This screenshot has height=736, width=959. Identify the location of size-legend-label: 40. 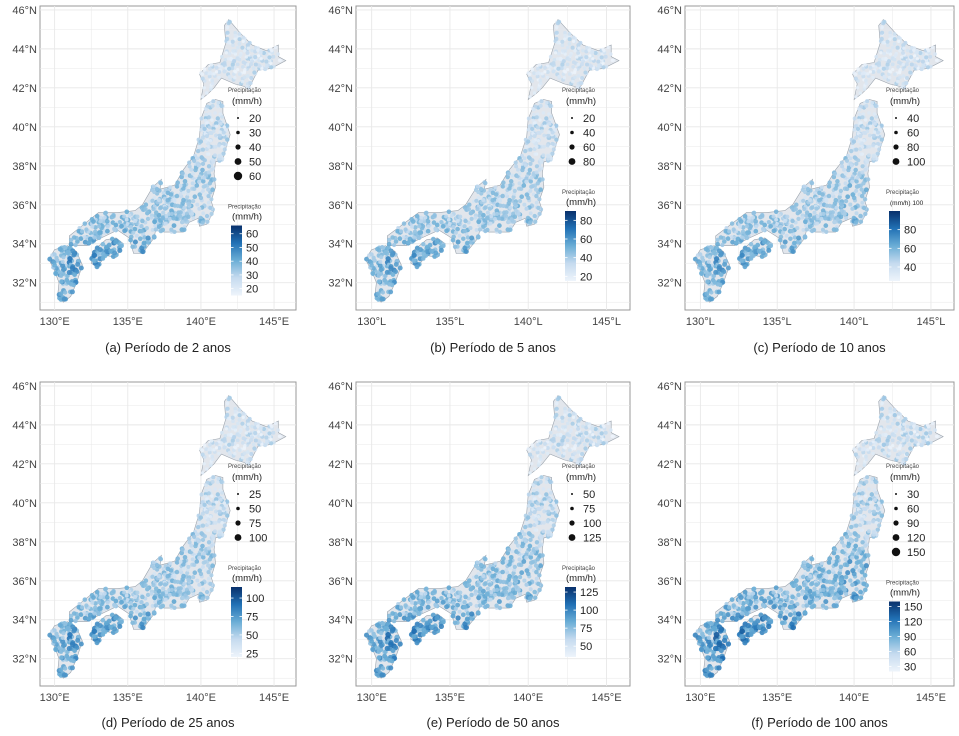
(913, 119).